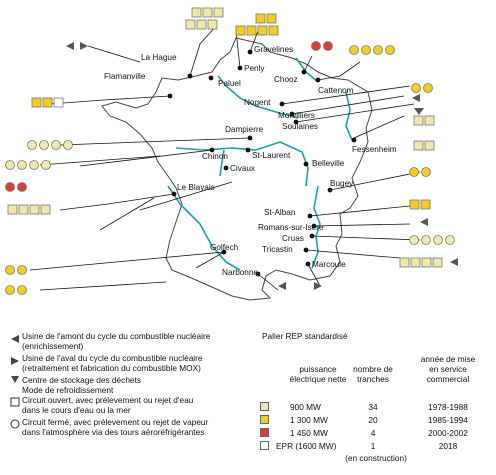  I want to click on units-1300: 20, so click(373, 420).